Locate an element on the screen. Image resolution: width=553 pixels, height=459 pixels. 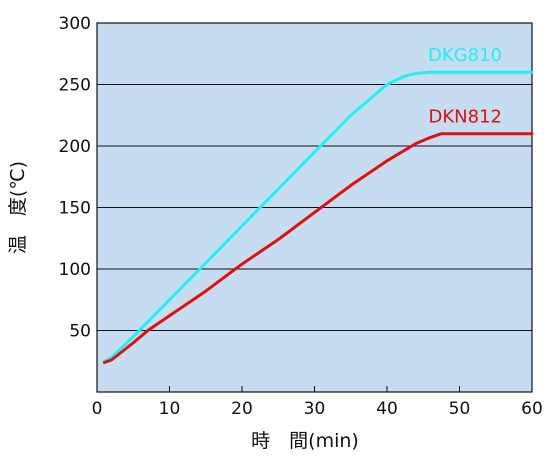
series-label-dkg810: DKG810 is located at coordinates (465, 55).